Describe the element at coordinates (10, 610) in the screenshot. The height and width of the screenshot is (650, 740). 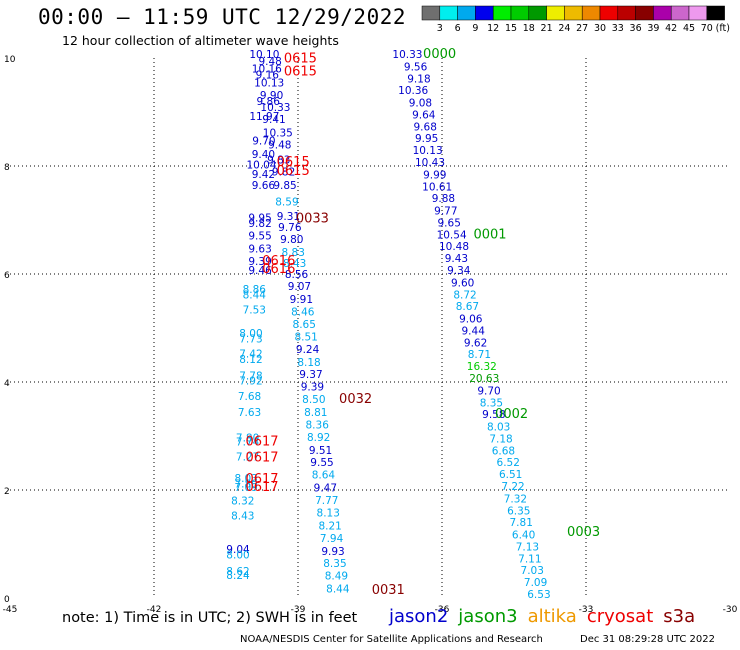
I see `x-tick-label: -45` at that location.